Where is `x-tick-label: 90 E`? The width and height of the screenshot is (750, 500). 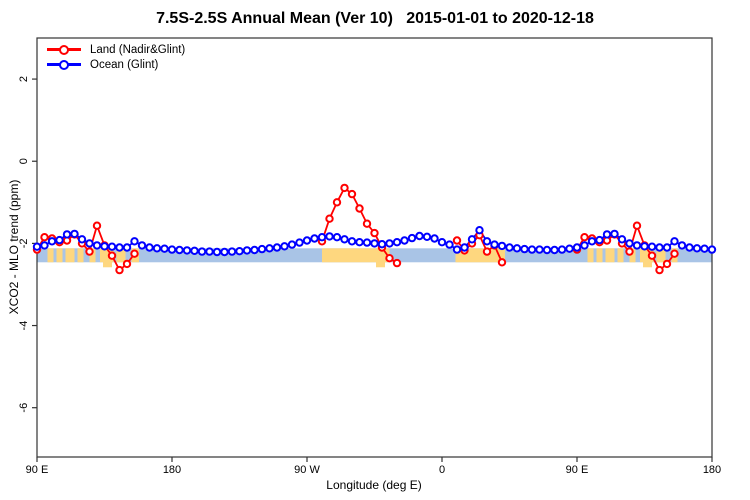 x-tick-label: 90 E is located at coordinates (37, 470).